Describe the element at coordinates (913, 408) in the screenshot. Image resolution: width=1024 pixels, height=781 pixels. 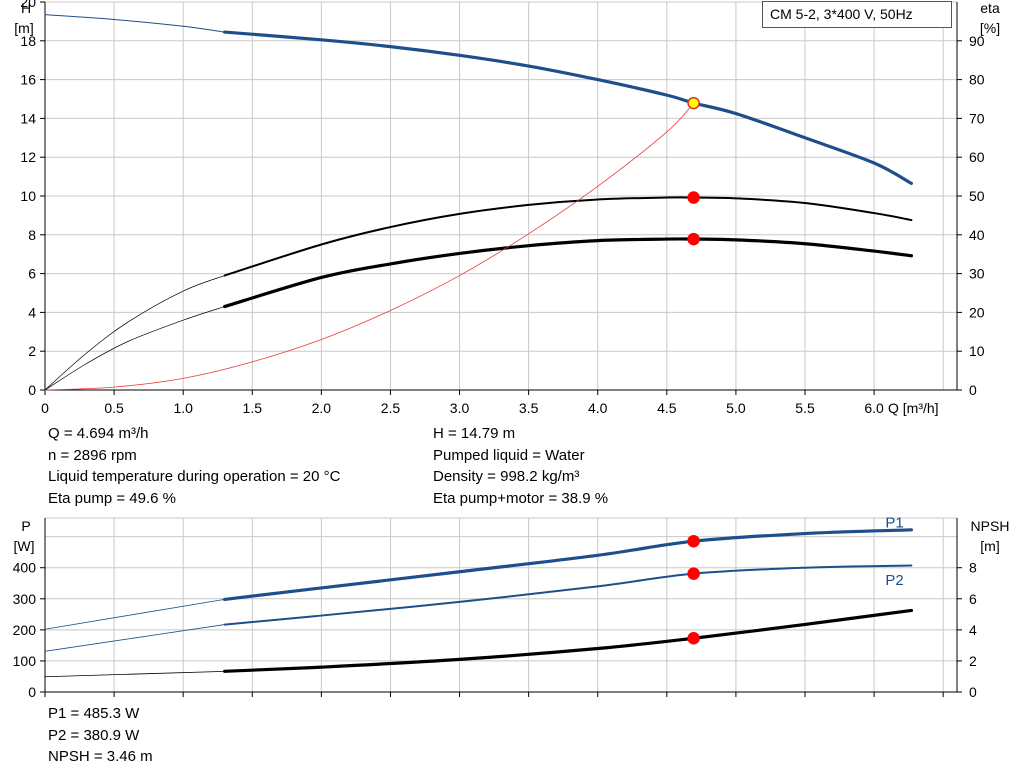
I see `x-axis-title: Q [m³/h]` at that location.